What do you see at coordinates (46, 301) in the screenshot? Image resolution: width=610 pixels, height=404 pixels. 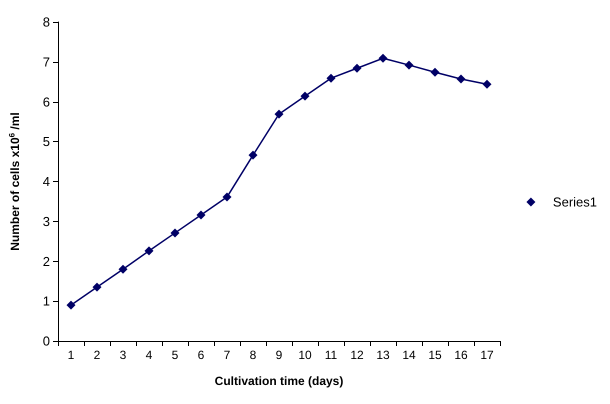 I see `y-tick-label: 1` at bounding box center [46, 301].